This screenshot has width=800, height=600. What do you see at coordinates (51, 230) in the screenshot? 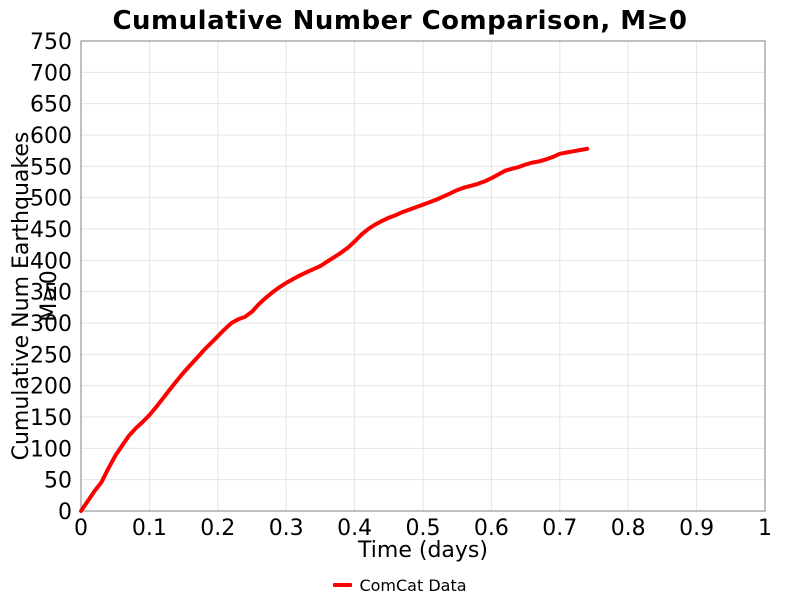
I see `y-tick-label: 450` at bounding box center [51, 230].